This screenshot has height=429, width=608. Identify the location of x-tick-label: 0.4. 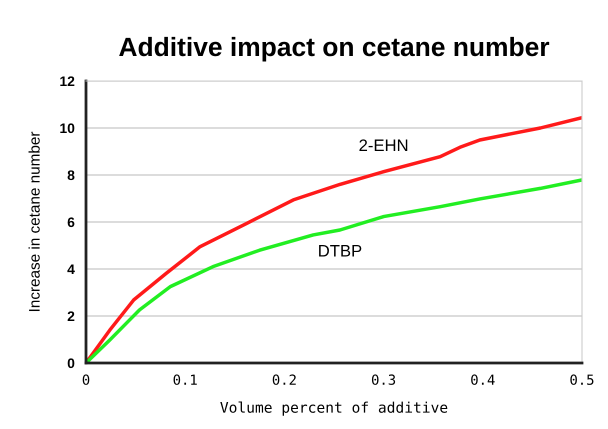
(483, 379).